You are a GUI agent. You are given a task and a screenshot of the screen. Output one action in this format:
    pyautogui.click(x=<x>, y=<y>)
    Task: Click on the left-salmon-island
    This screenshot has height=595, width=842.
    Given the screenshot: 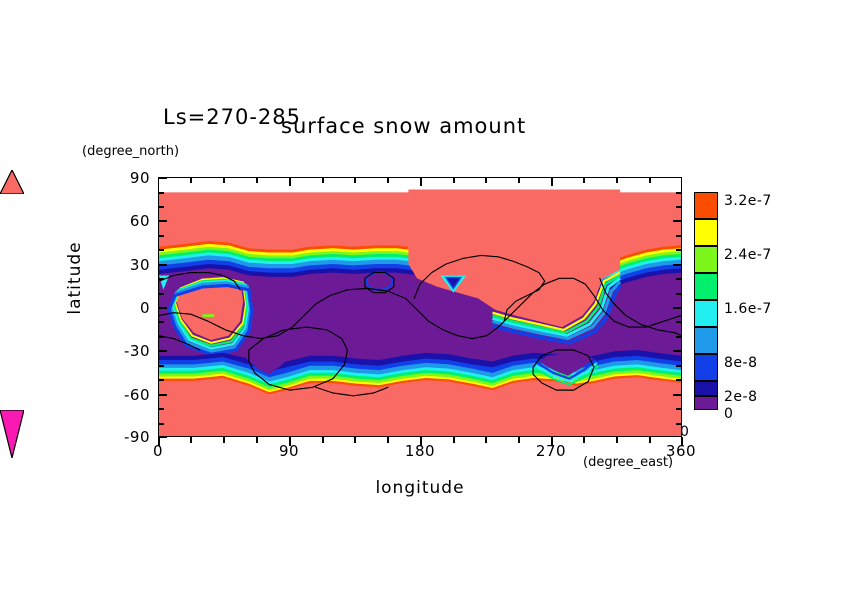 What is the action you would take?
    pyautogui.click(x=210, y=316)
    